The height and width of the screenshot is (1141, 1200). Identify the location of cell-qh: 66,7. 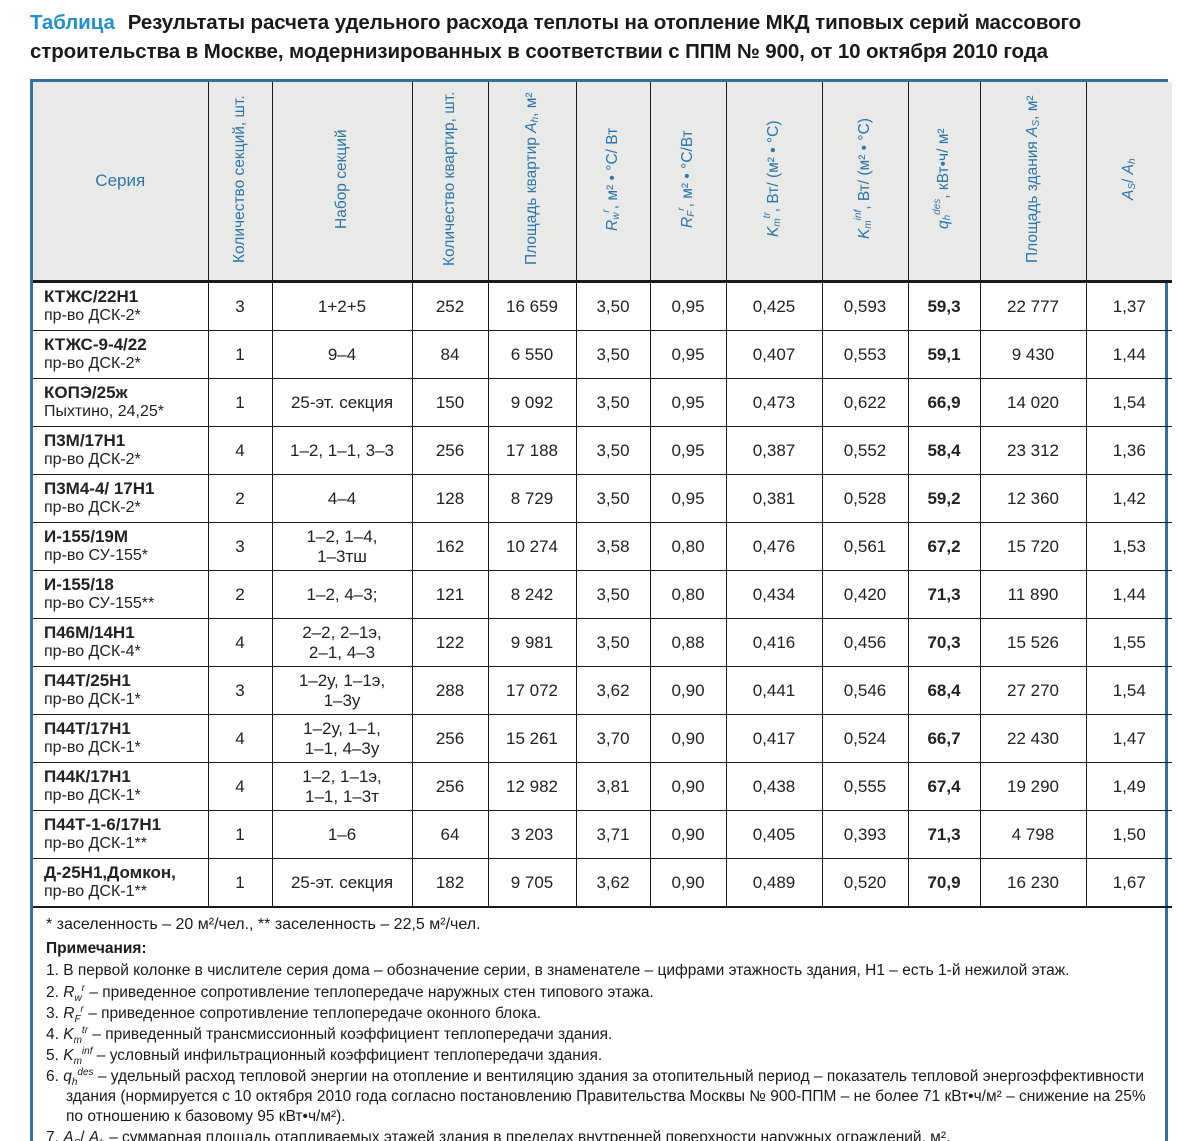
(944, 739).